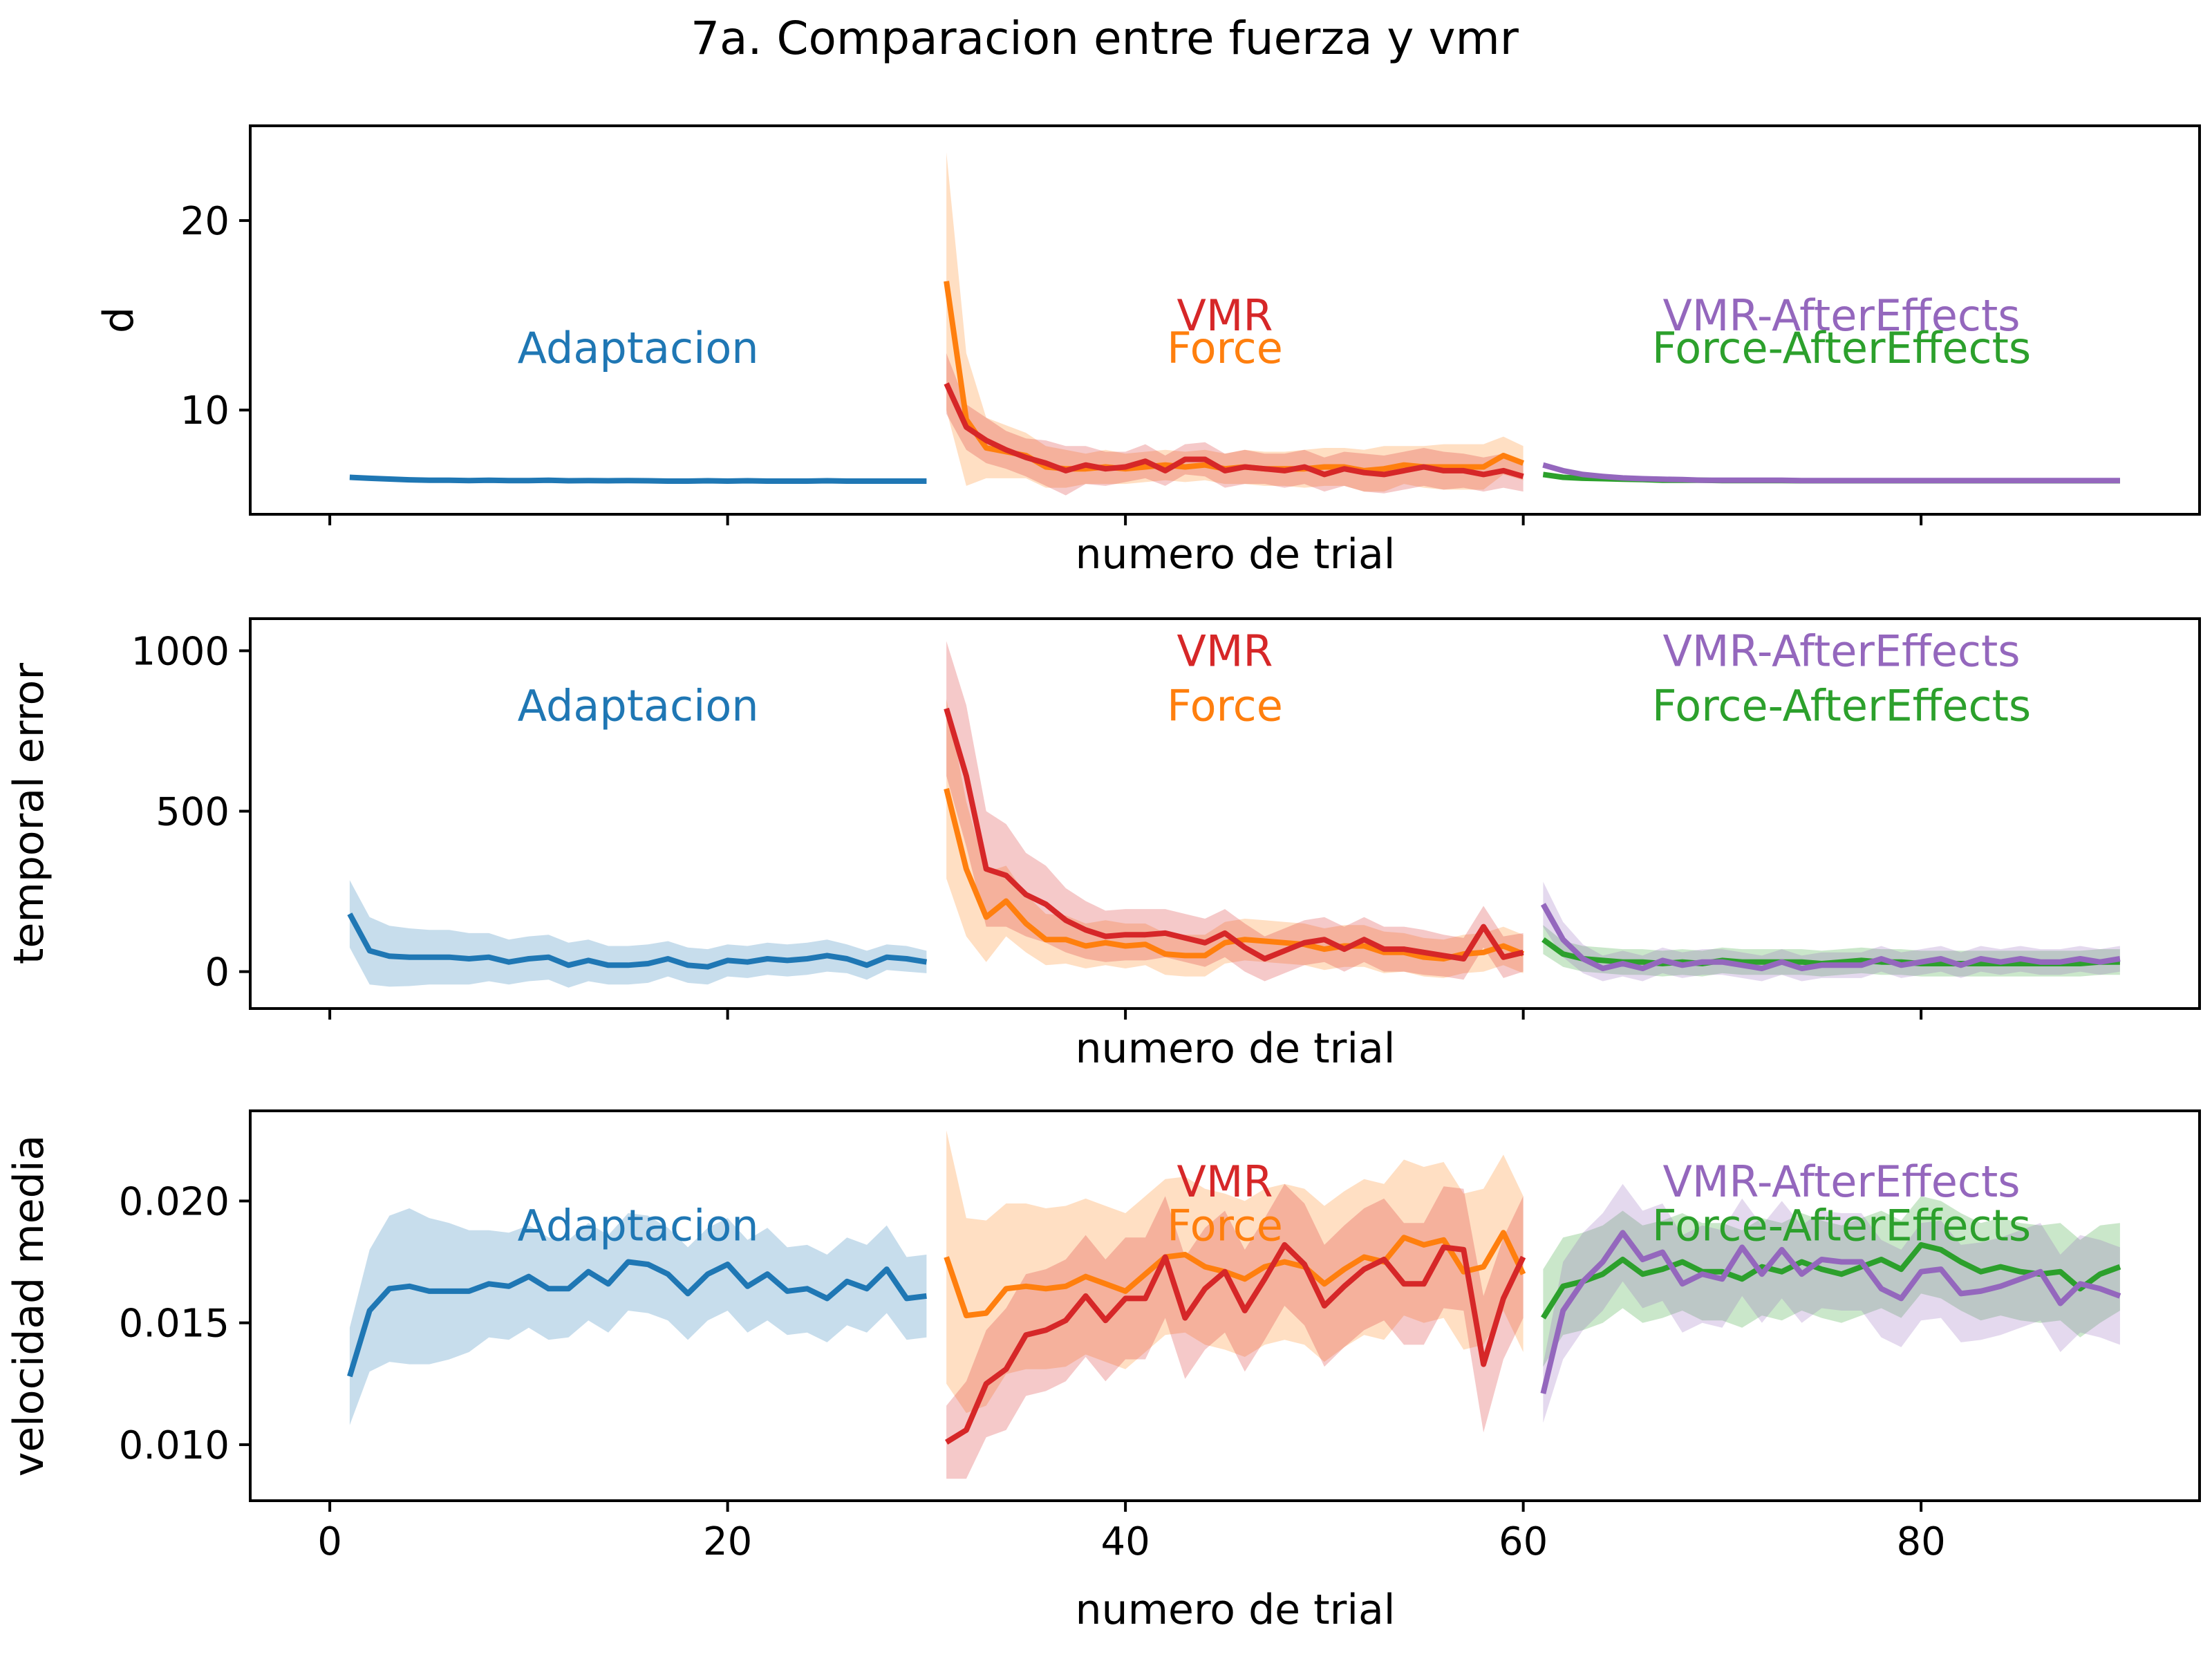 Image resolution: width=2212 pixels, height=1659 pixels. What do you see at coordinates (204, 222) in the screenshot?
I see `y-tick-label: 20` at bounding box center [204, 222].